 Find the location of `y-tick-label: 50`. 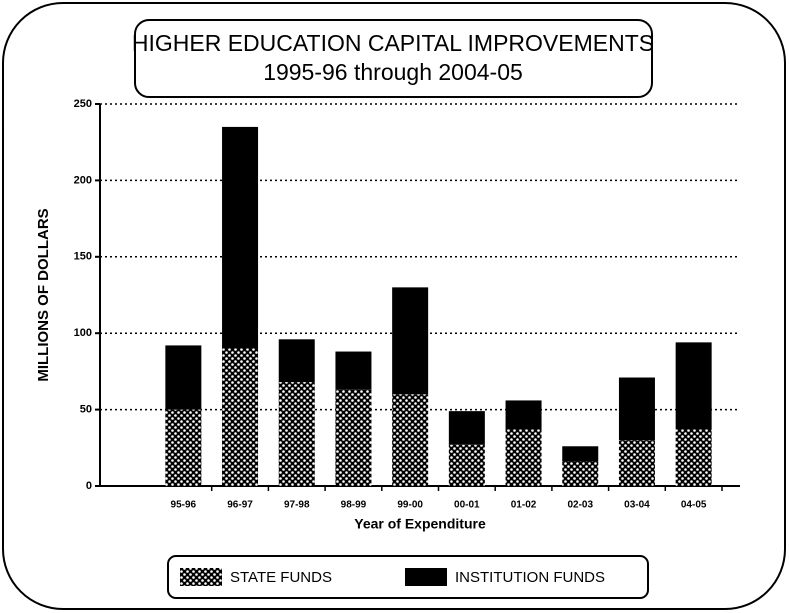

y-tick-label: 50 is located at coordinates (86, 410).